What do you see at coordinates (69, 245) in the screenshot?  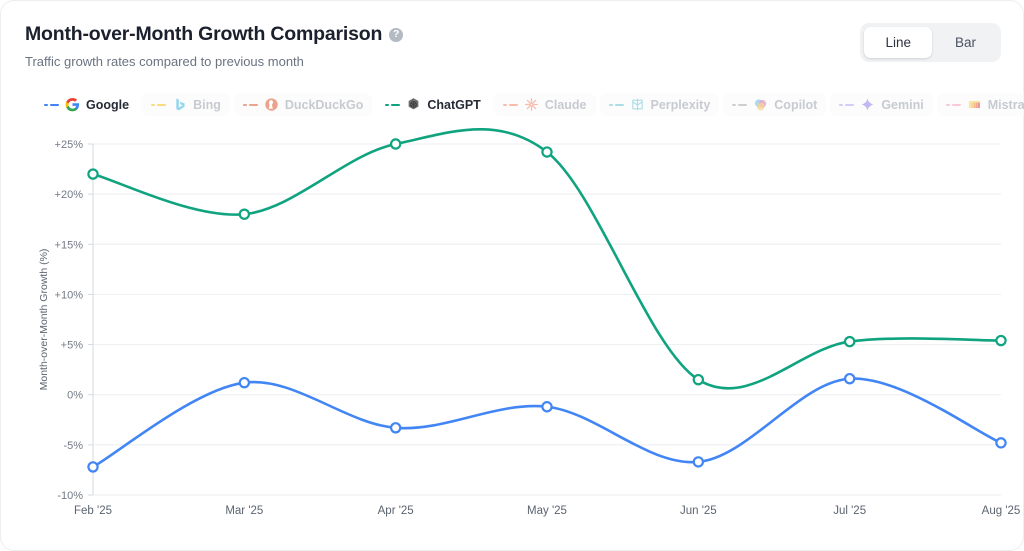 I see `ytick-label: +15%` at bounding box center [69, 245].